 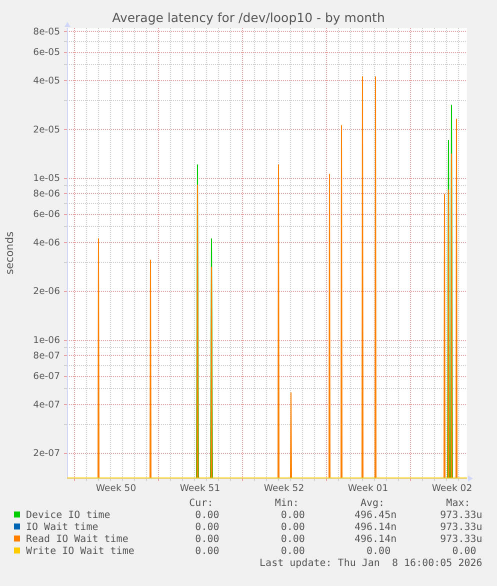 What do you see at coordinates (62, 527) in the screenshot?
I see `legend-label: IO Wait time` at bounding box center [62, 527].